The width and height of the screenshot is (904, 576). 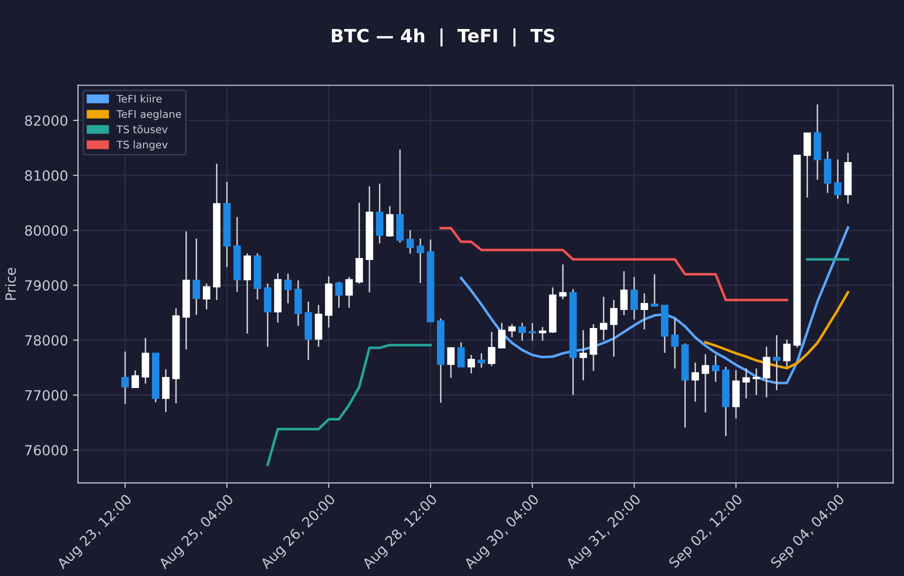 What do you see at coordinates (46, 340) in the screenshot?
I see `y-tick-label: 78000` at bounding box center [46, 340].